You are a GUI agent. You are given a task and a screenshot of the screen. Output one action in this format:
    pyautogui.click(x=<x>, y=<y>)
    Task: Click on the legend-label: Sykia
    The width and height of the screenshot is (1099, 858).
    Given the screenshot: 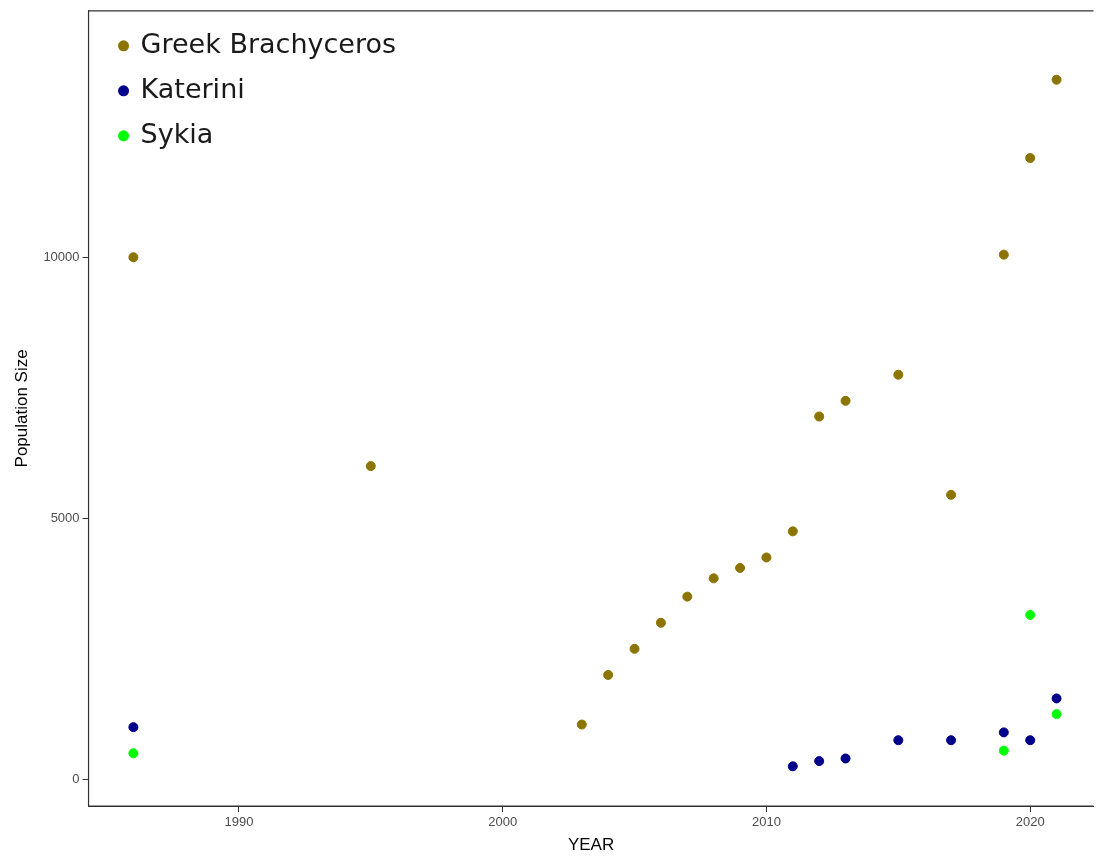 What is the action you would take?
    pyautogui.click(x=177, y=133)
    